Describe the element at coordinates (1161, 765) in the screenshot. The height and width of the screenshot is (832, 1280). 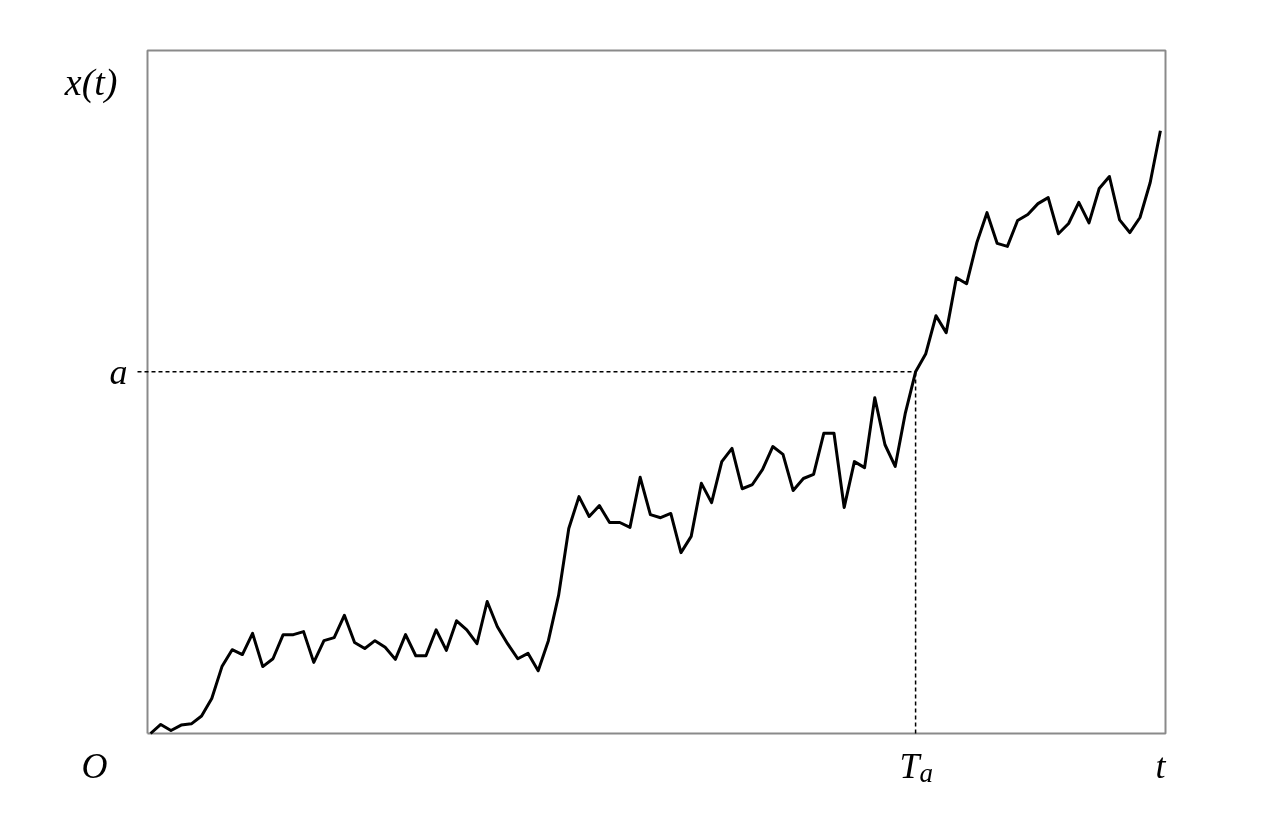
I see `x-axis-title: t` at that location.